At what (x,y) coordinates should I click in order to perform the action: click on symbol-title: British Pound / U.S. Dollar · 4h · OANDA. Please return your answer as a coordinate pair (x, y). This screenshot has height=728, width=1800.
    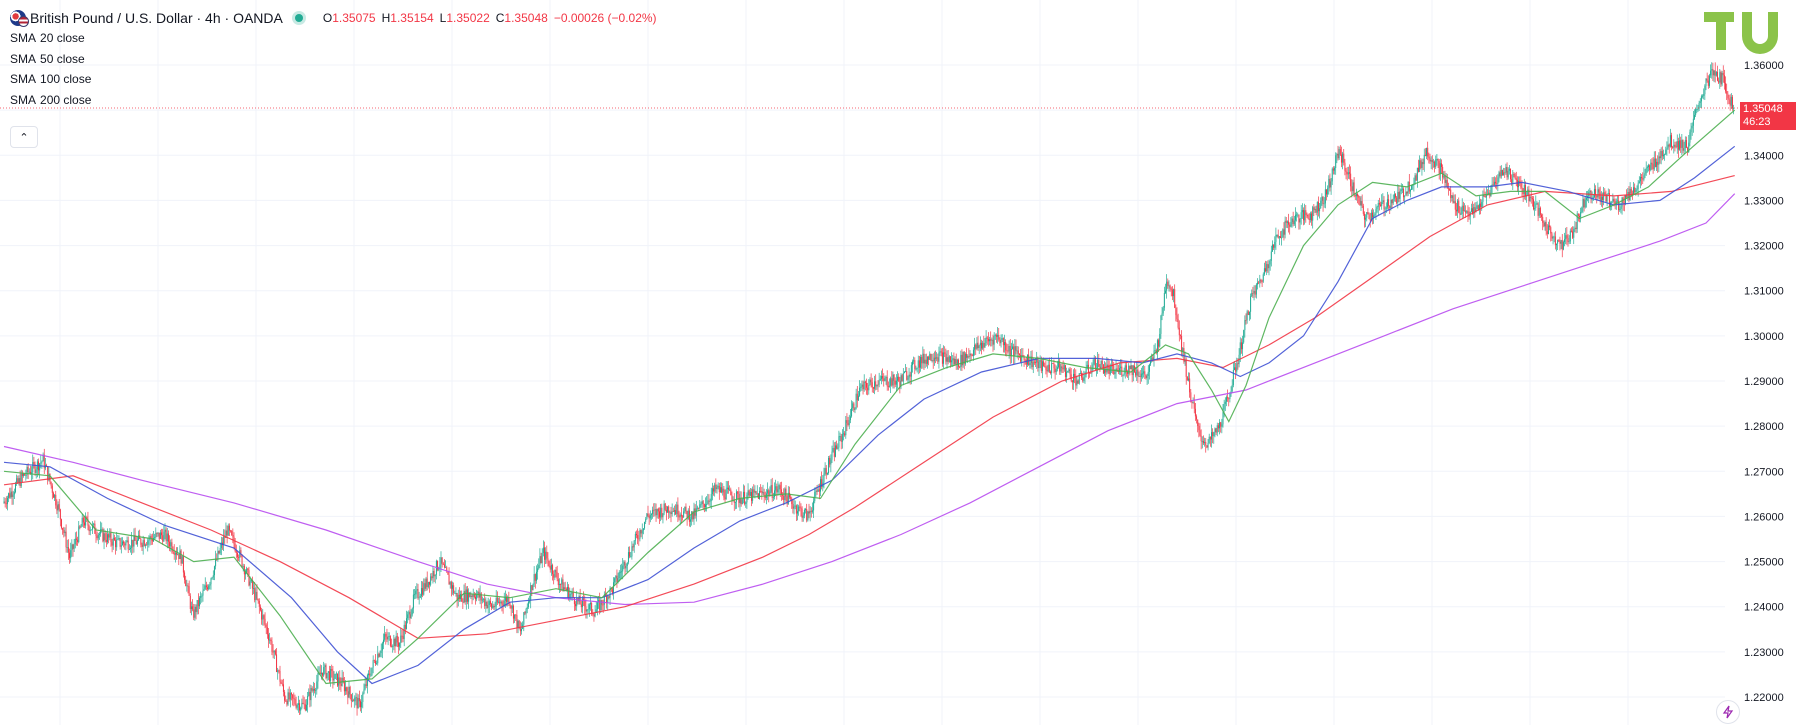
    Looking at the image, I should click on (156, 18).